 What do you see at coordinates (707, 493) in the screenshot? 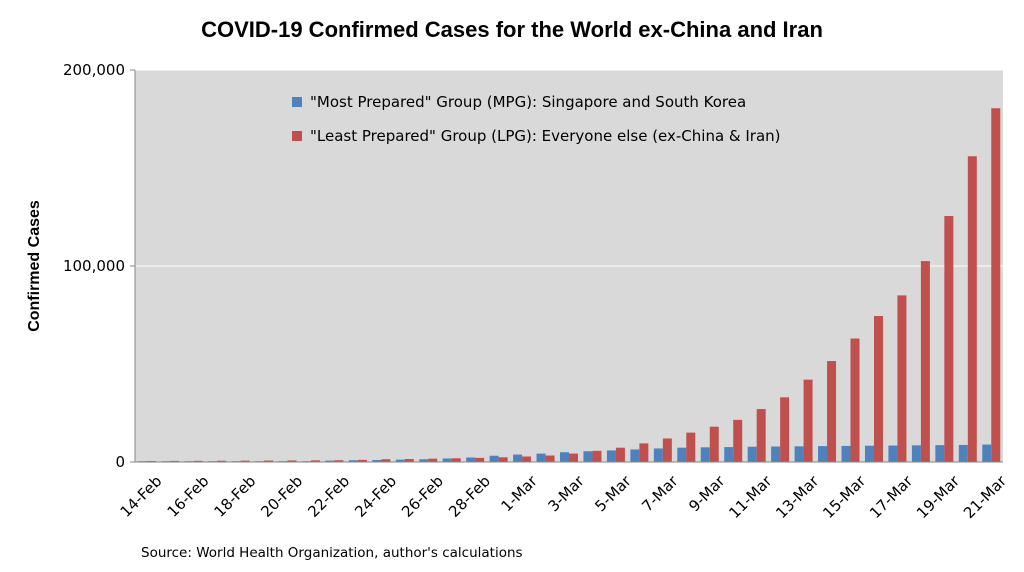
I see `x-tick-label: 9-Mar` at bounding box center [707, 493].